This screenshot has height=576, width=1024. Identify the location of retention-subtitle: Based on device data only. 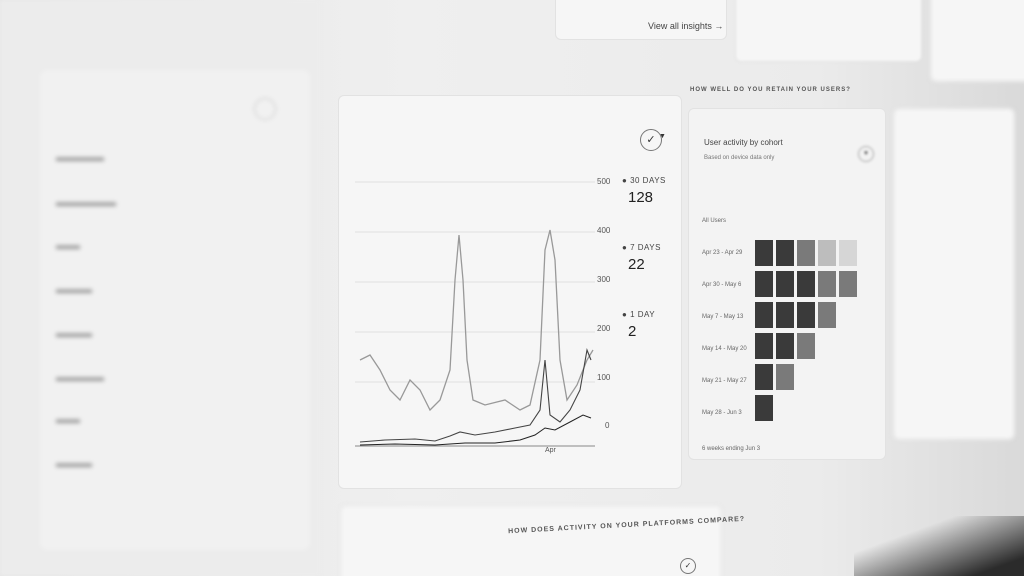
(739, 158).